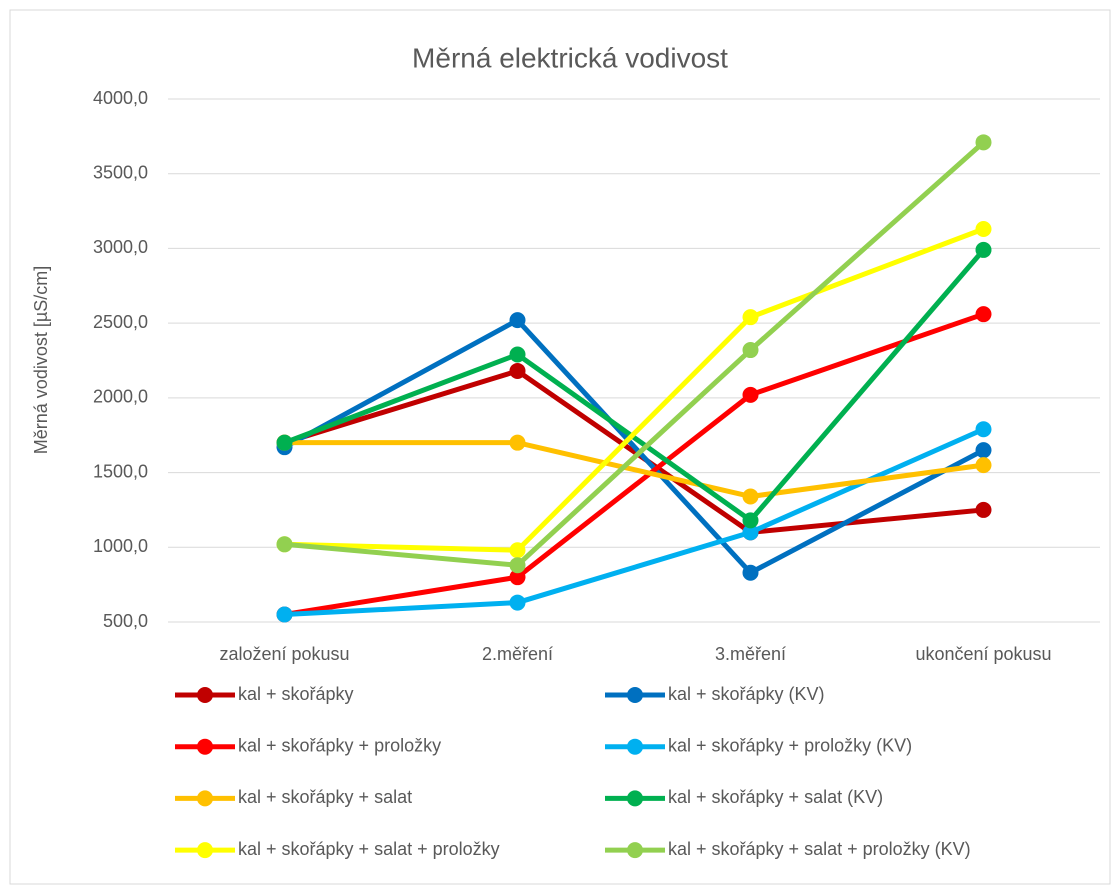  What do you see at coordinates (983, 654) in the screenshot?
I see `x-tick-label: ukončení pokusu` at bounding box center [983, 654].